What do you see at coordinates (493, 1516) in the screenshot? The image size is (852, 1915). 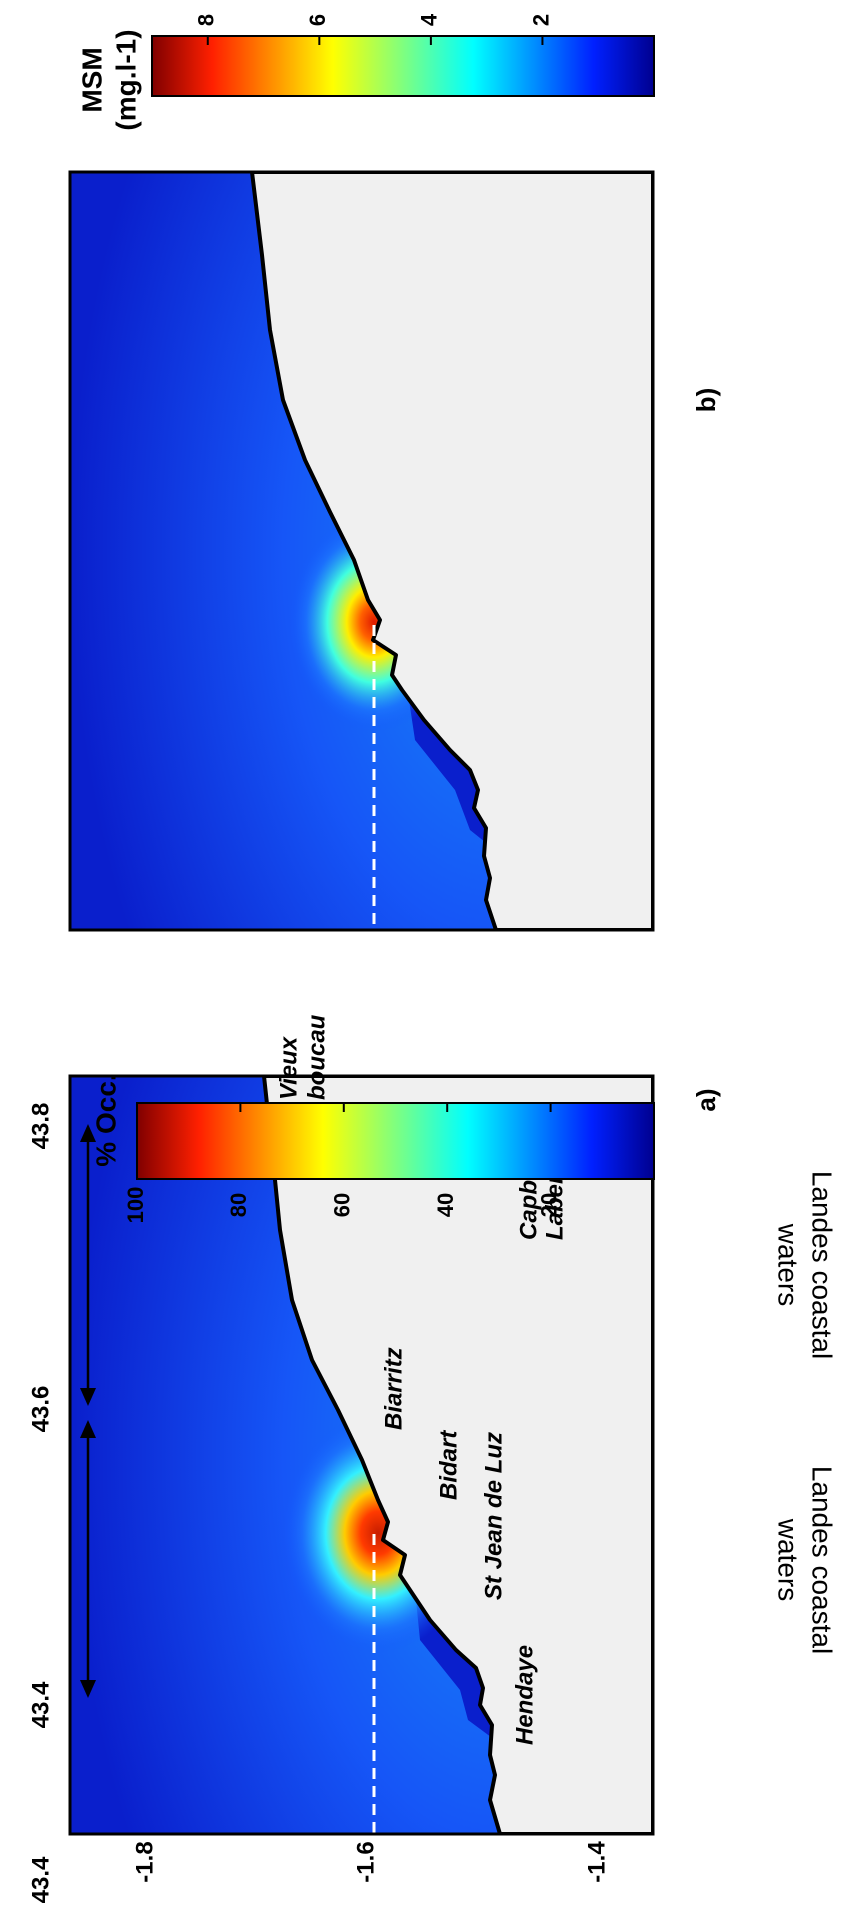 I see `place-name: St Jean de Luz` at bounding box center [493, 1516].